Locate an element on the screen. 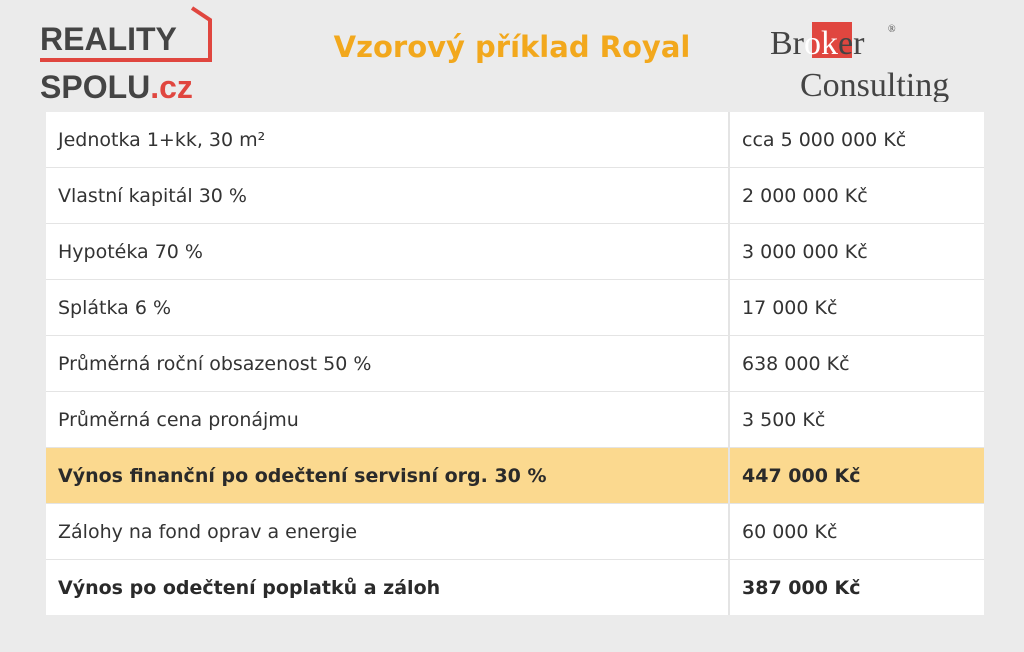 This screenshot has width=1024, height=652. broker-consulting-logo: Broker ® Consulting is located at coordinates (859, 62).